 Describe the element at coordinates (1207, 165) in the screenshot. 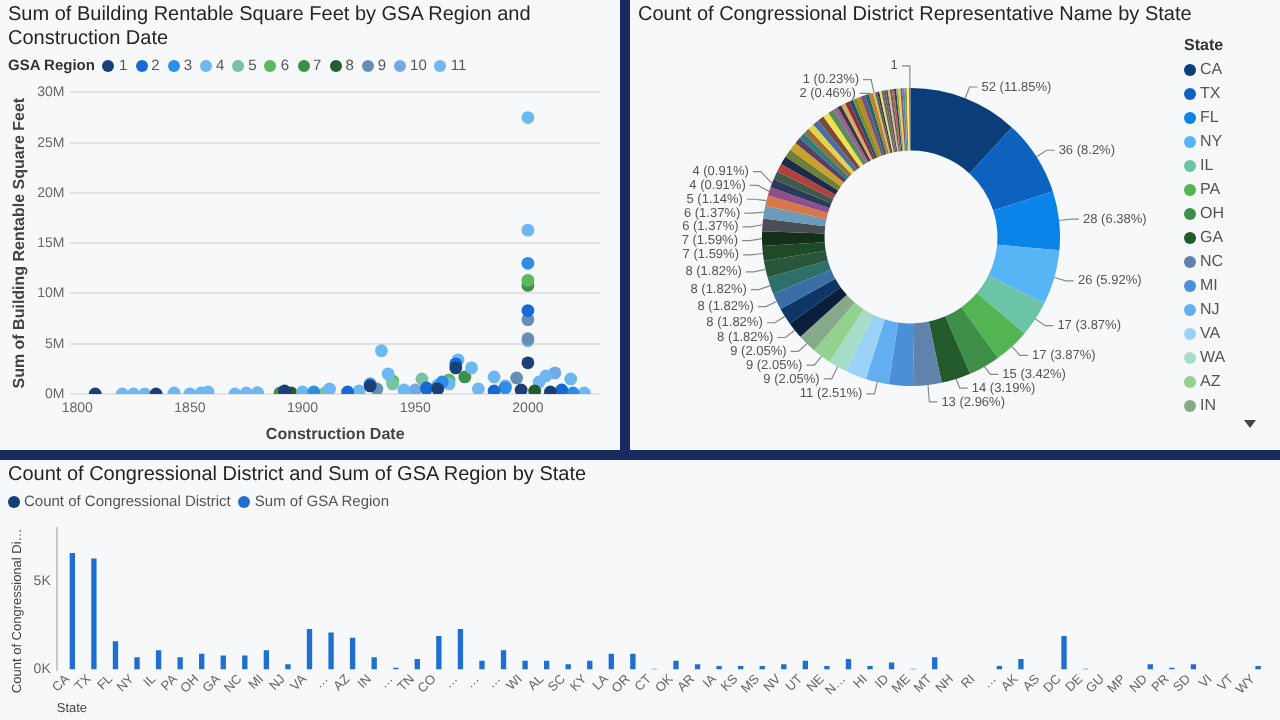

I see `legend-label: IL` at that location.